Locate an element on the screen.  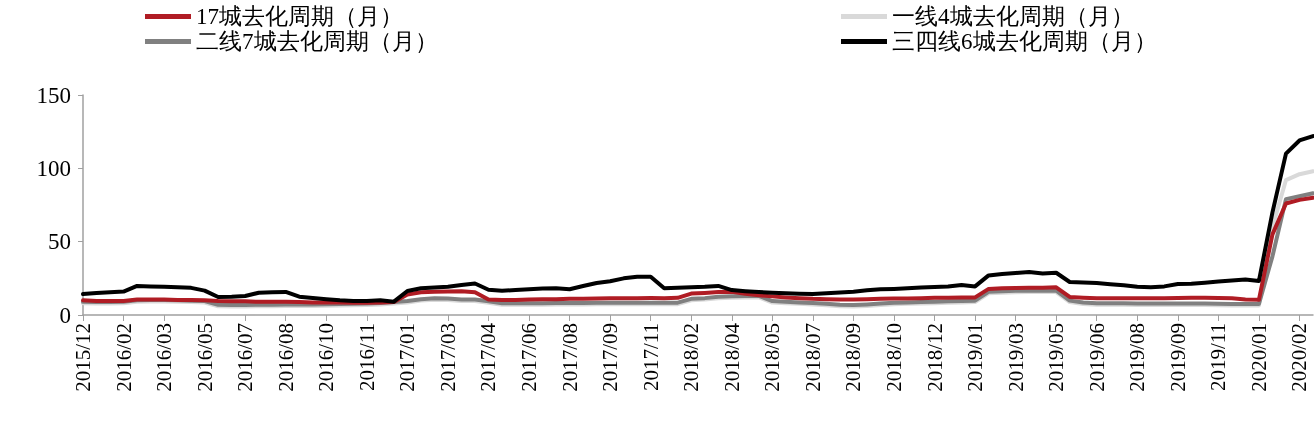
x-tick-label: 2016/07 is located at coordinates (245, 357).